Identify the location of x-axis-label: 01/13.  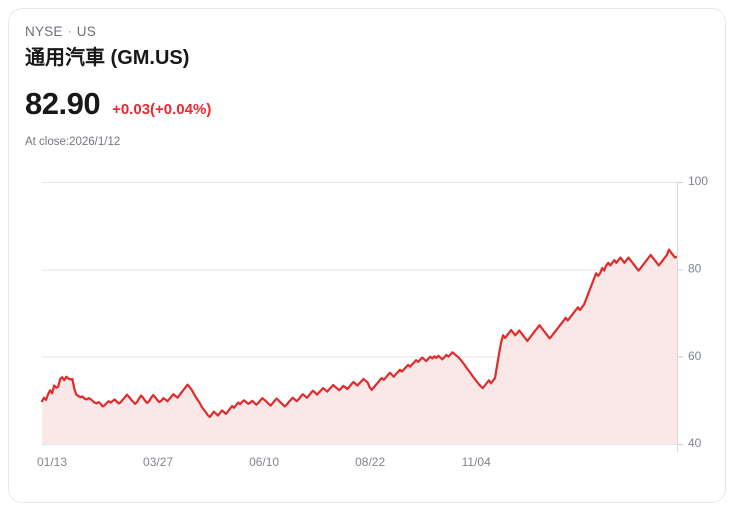
(52, 462).